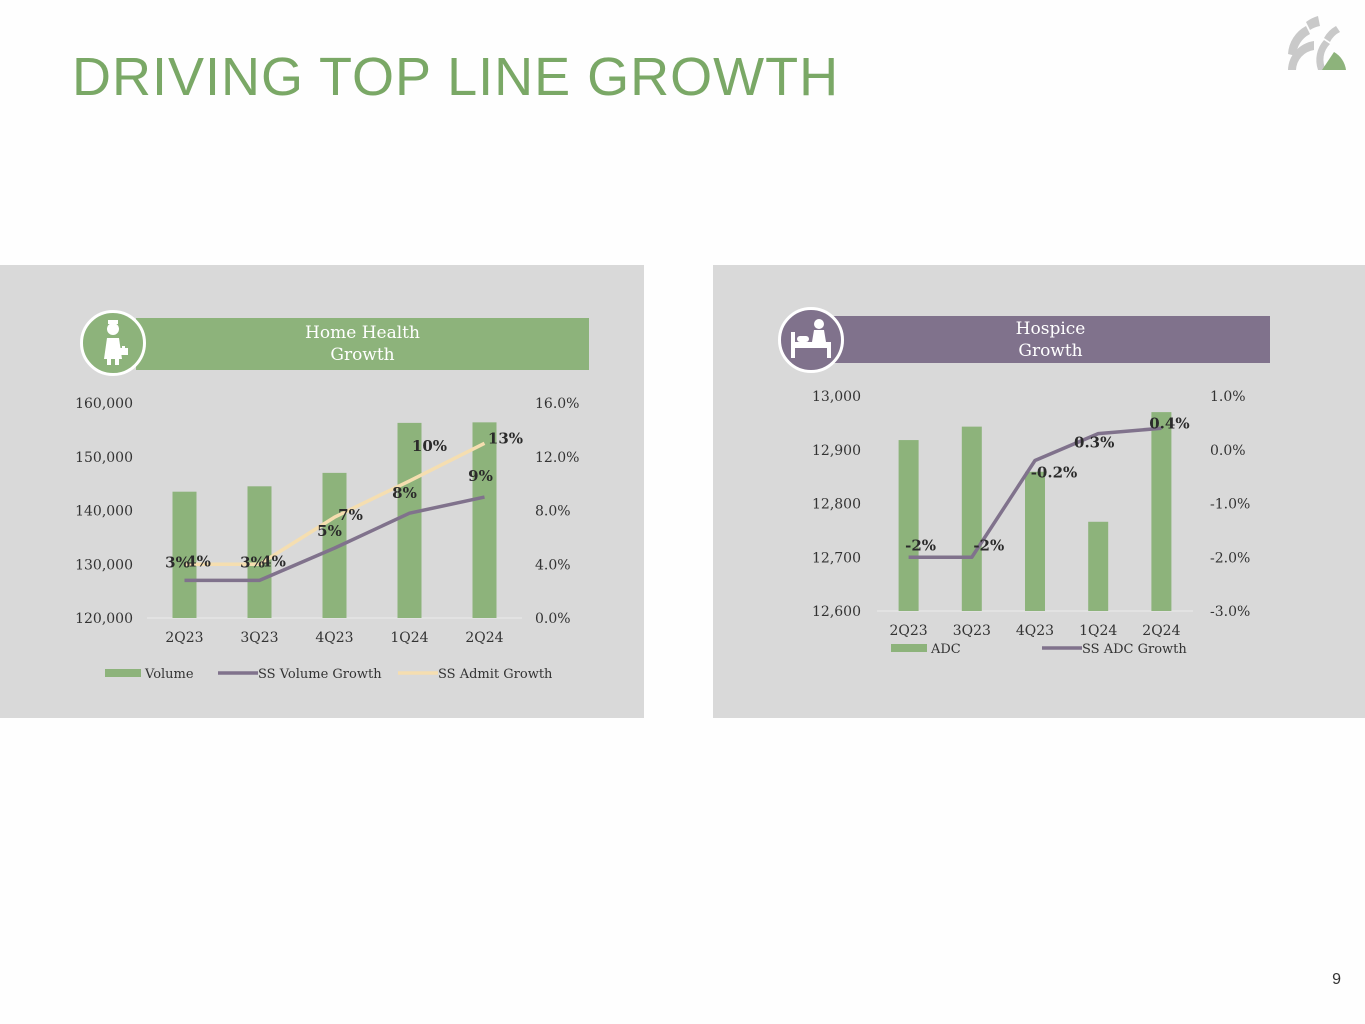  Describe the element at coordinates (329, 531) in the screenshot. I see `hh-data-label: 5%` at that location.